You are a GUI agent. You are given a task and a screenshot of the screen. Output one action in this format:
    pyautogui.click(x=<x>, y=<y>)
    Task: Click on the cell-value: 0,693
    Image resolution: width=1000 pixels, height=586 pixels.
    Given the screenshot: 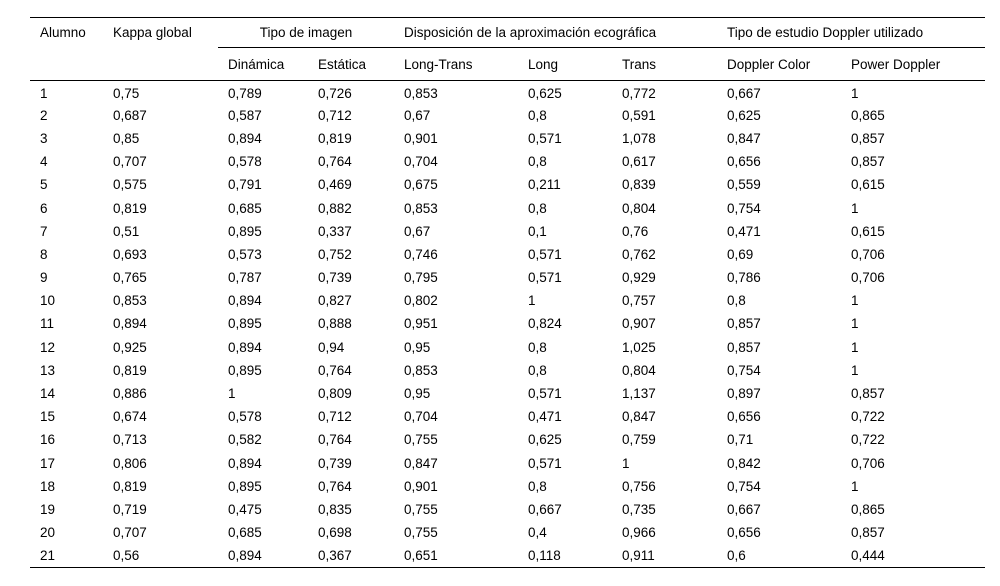 What is the action you would take?
    pyautogui.click(x=130, y=254)
    